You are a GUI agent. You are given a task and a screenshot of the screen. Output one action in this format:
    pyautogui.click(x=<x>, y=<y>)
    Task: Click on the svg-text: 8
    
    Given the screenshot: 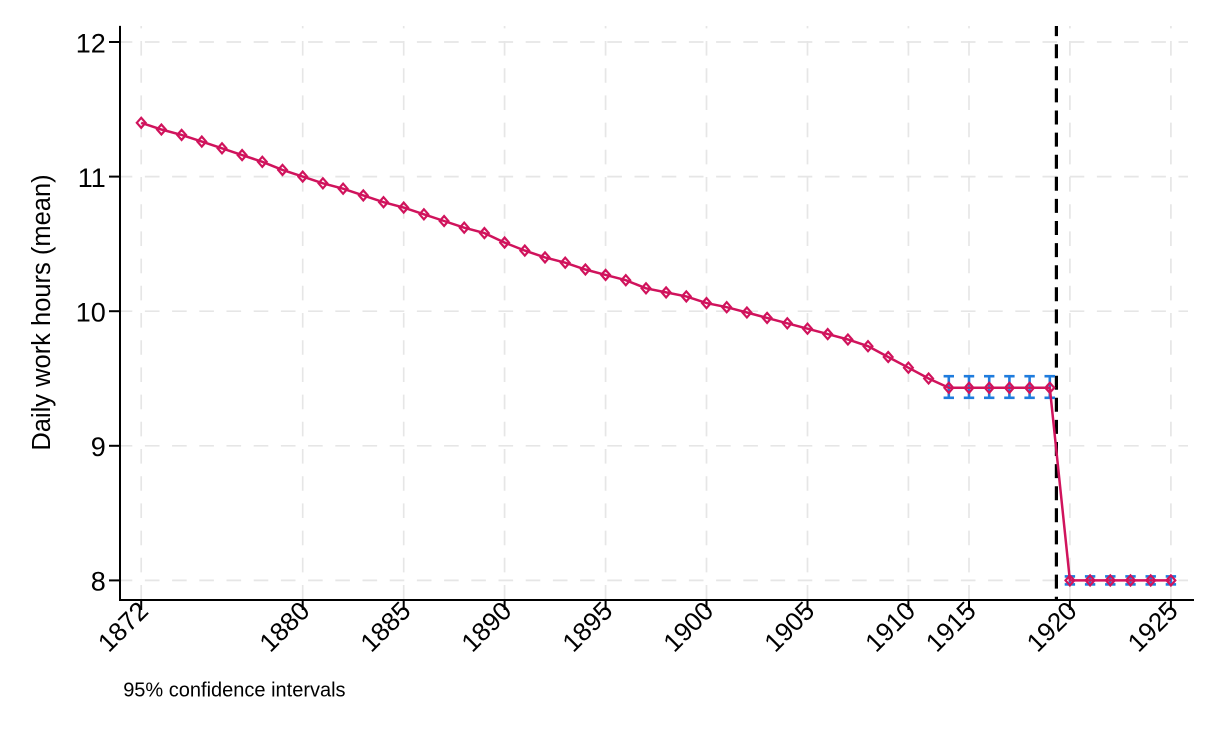 What is the action you would take?
    pyautogui.click(x=98, y=582)
    